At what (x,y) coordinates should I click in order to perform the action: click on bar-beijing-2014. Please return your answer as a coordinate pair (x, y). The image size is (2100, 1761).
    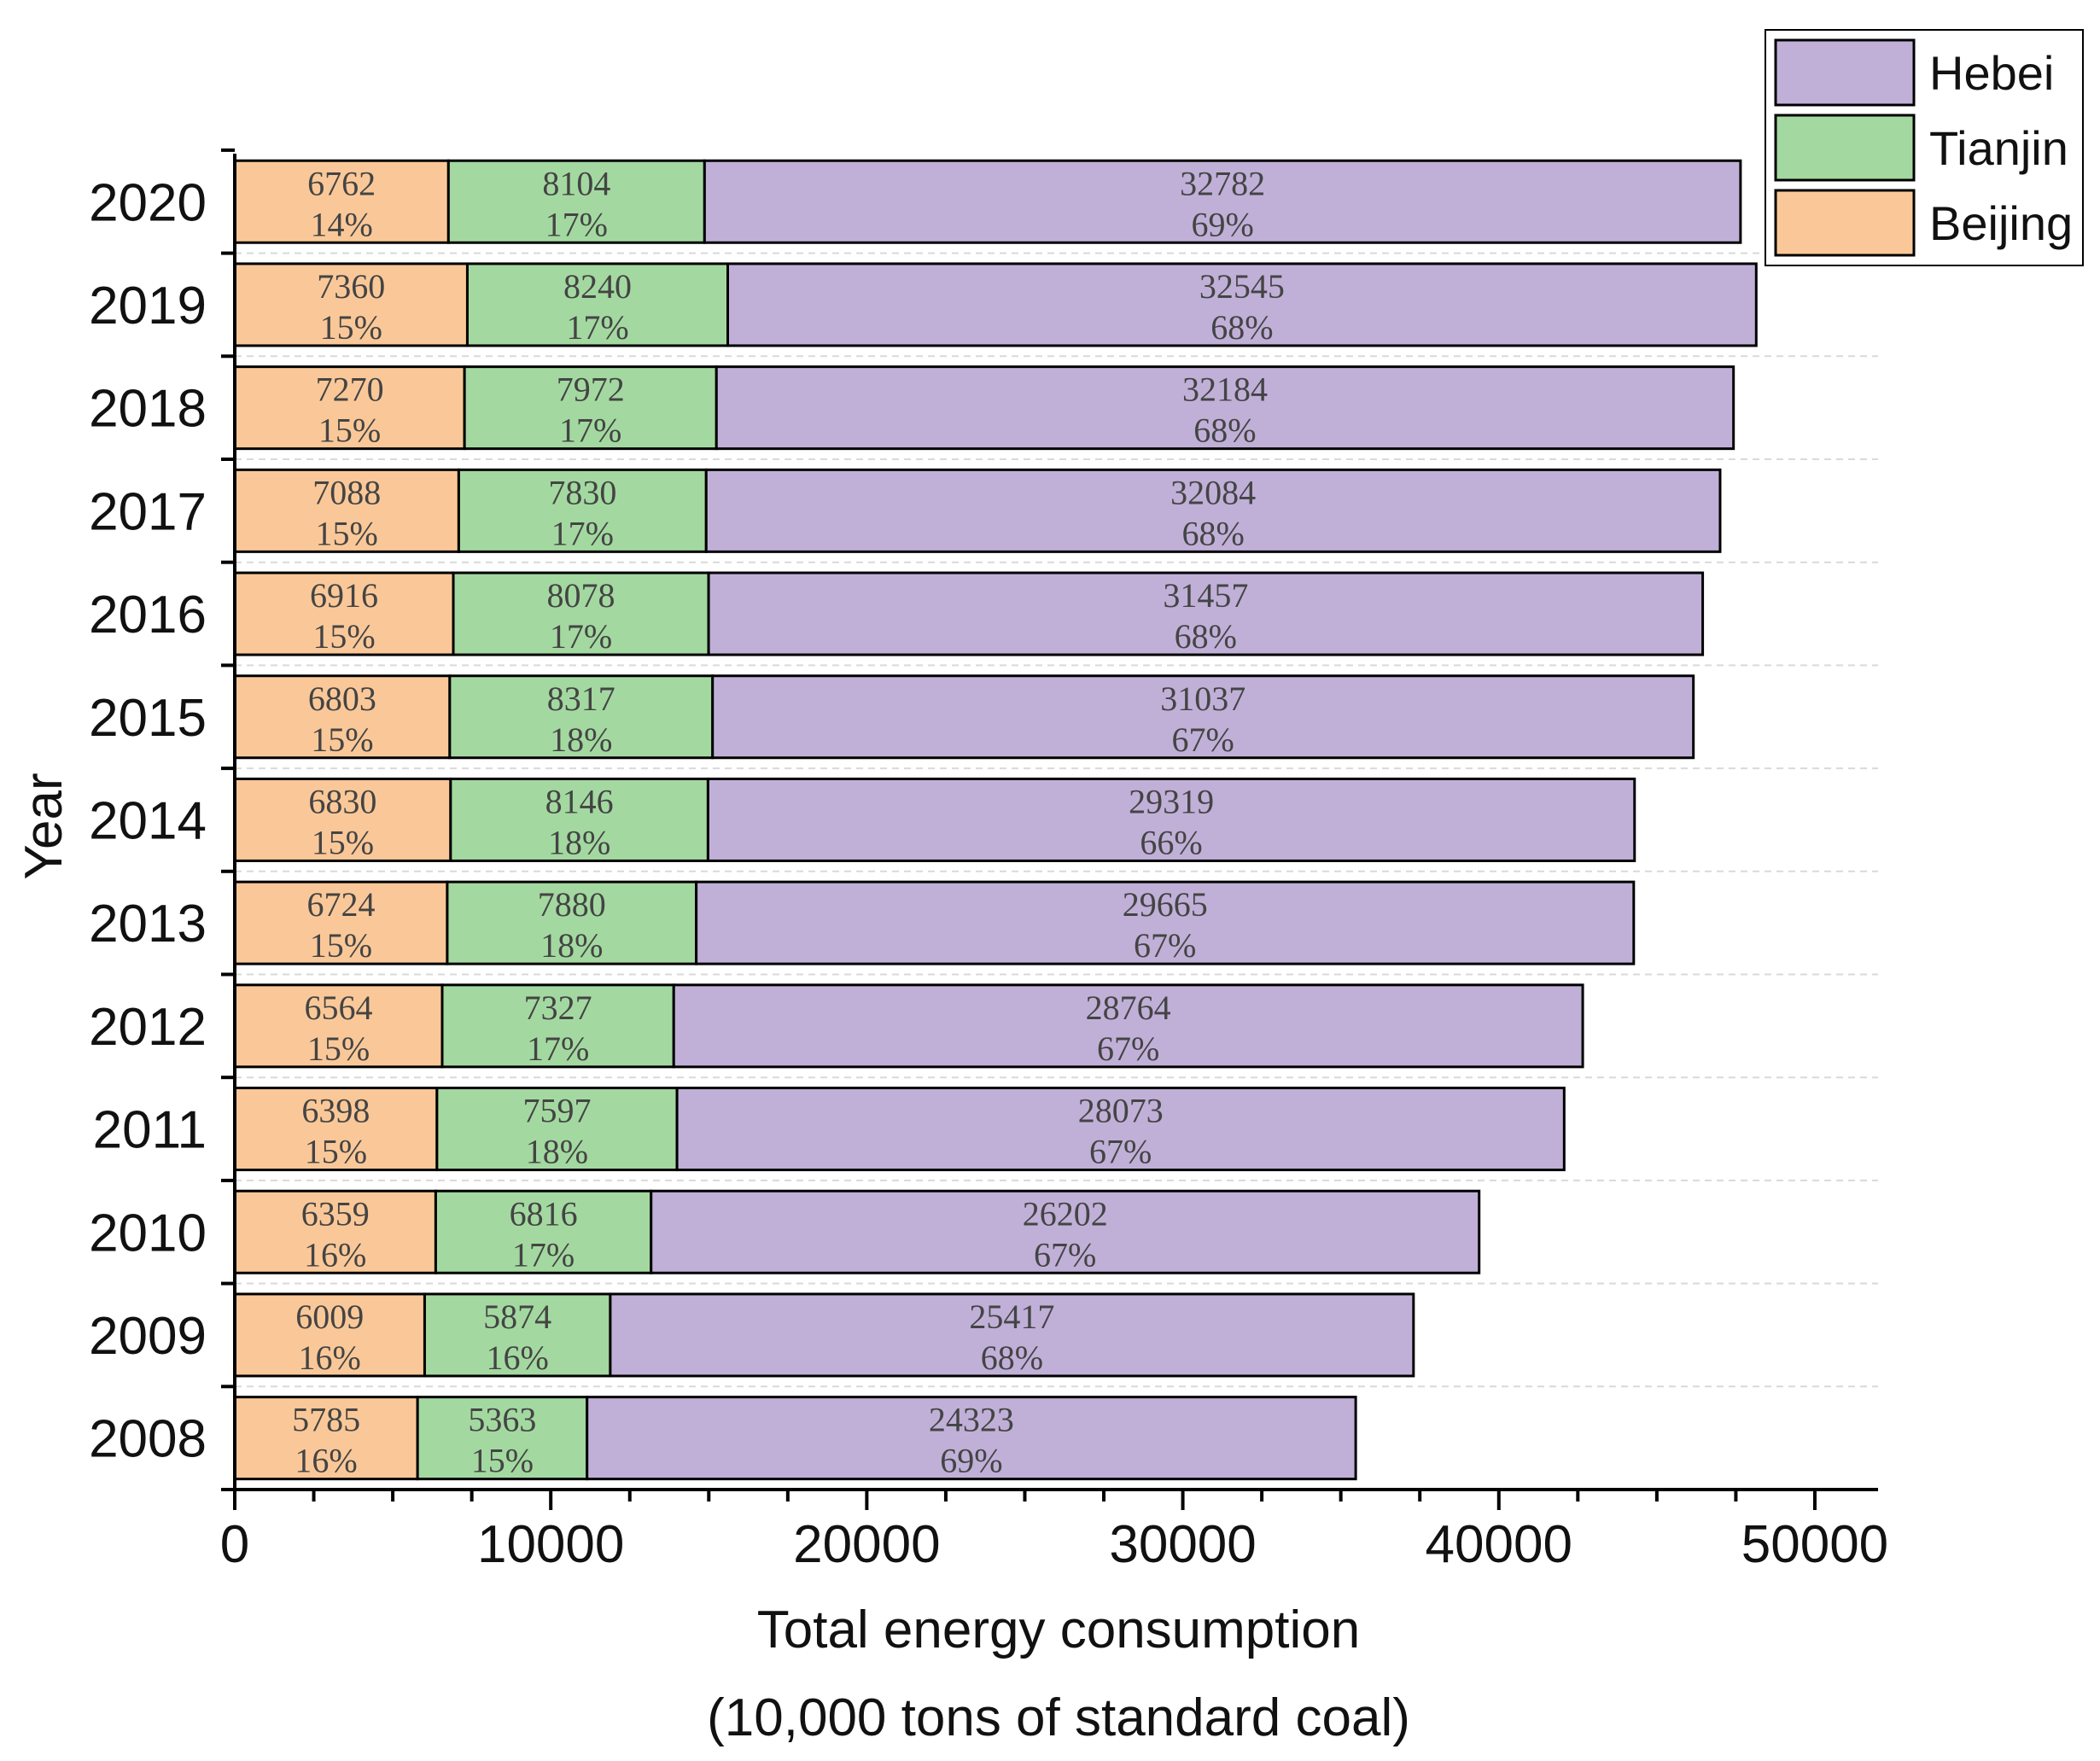
    Looking at the image, I should click on (342, 819).